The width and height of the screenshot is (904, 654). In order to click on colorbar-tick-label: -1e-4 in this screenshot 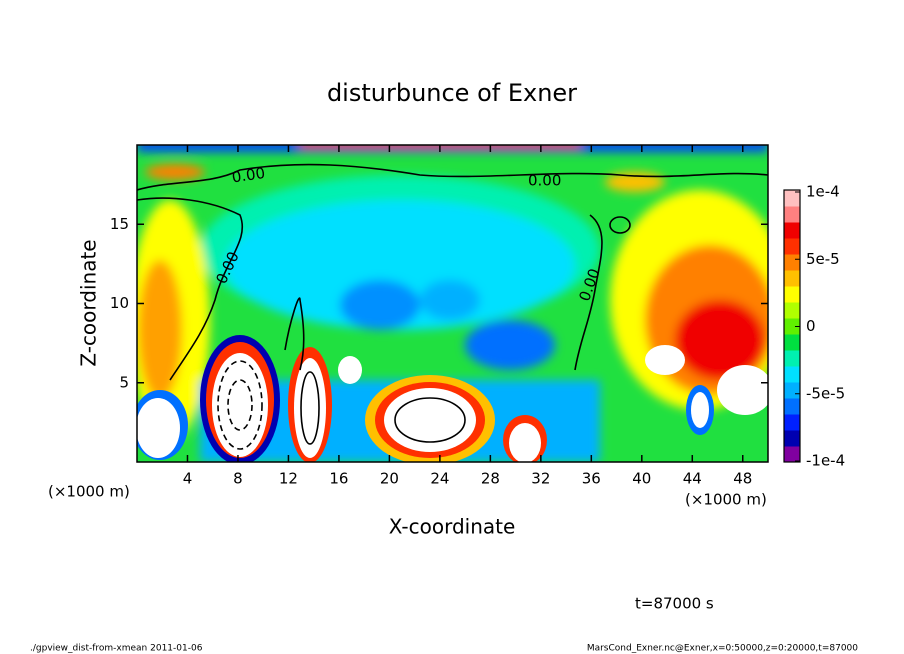, I will do `click(825, 461)`.